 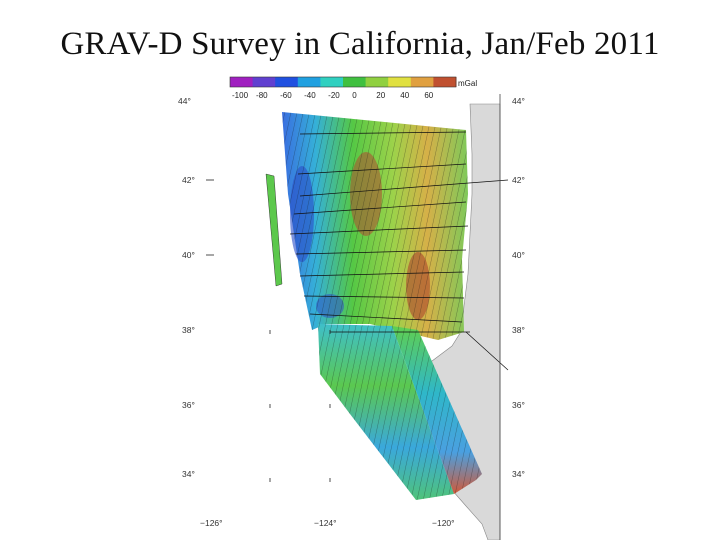 What do you see at coordinates (188, 255) in the screenshot?
I see `lat-label-left: 40°` at bounding box center [188, 255].